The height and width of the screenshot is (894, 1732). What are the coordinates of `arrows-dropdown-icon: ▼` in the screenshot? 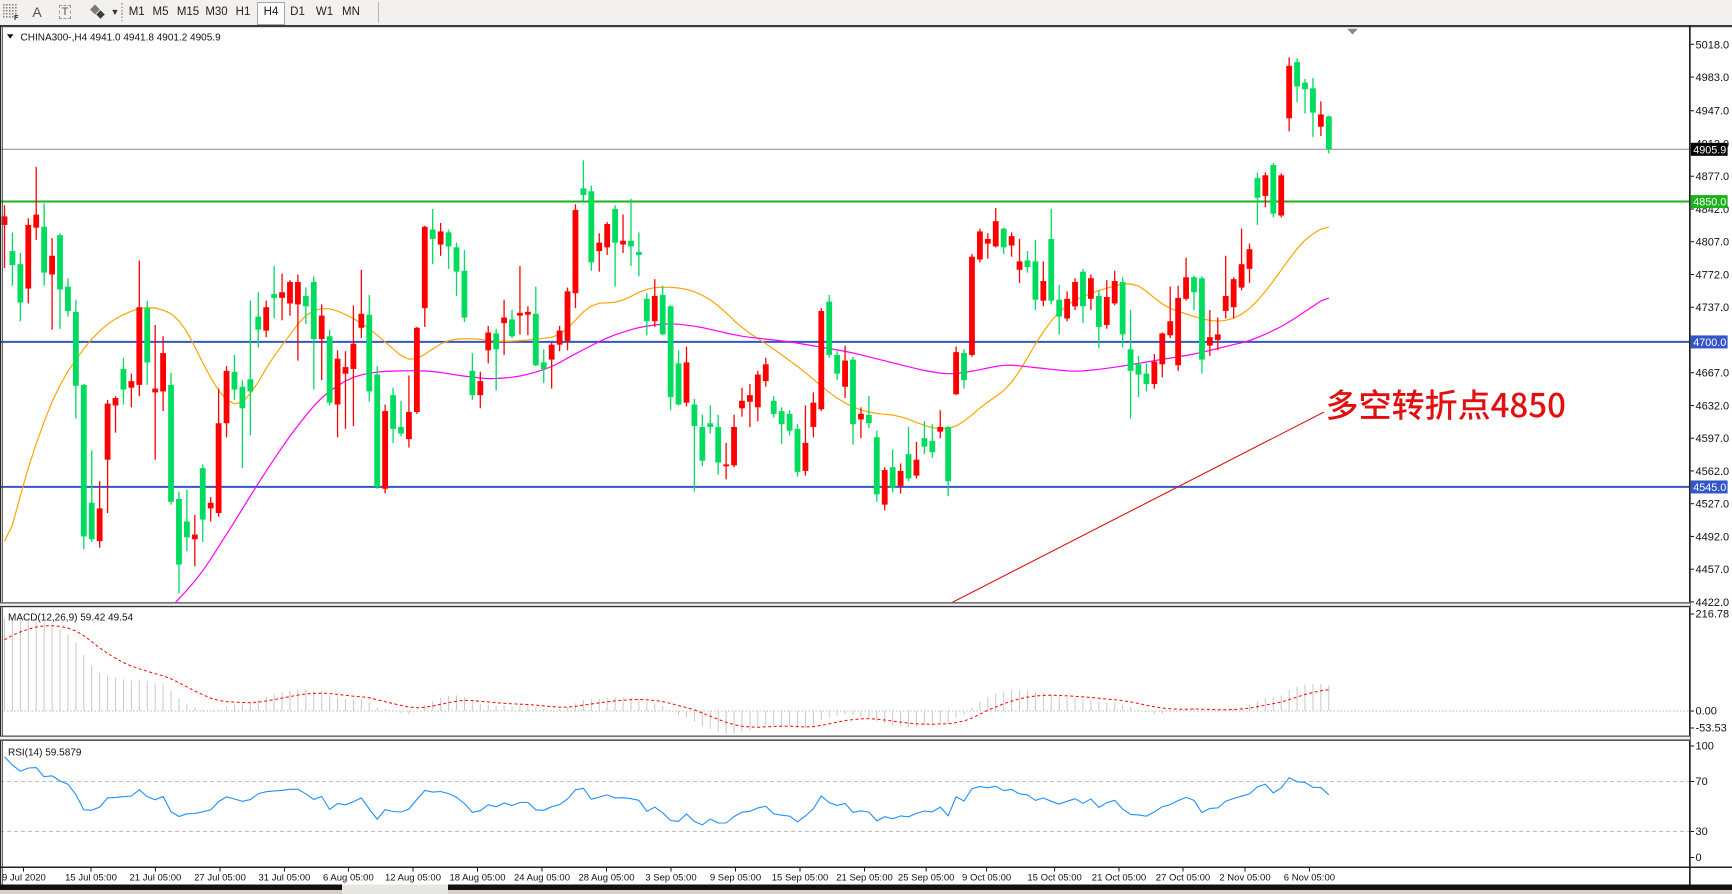 It's located at (115, 12).